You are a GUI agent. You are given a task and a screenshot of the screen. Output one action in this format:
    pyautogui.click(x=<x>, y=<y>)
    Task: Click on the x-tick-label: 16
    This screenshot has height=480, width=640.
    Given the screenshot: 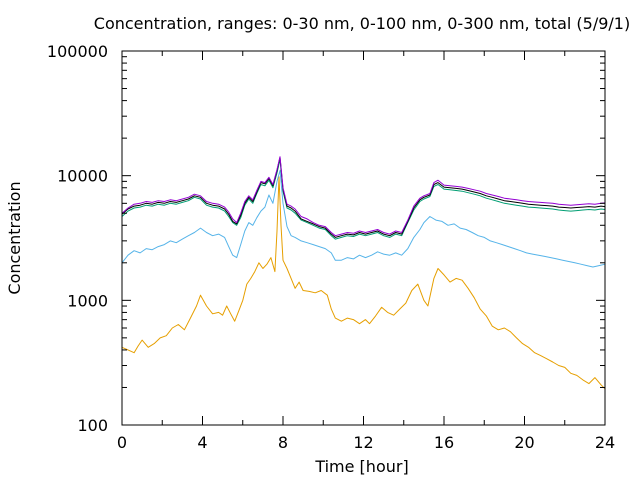 What is the action you would take?
    pyautogui.click(x=444, y=442)
    